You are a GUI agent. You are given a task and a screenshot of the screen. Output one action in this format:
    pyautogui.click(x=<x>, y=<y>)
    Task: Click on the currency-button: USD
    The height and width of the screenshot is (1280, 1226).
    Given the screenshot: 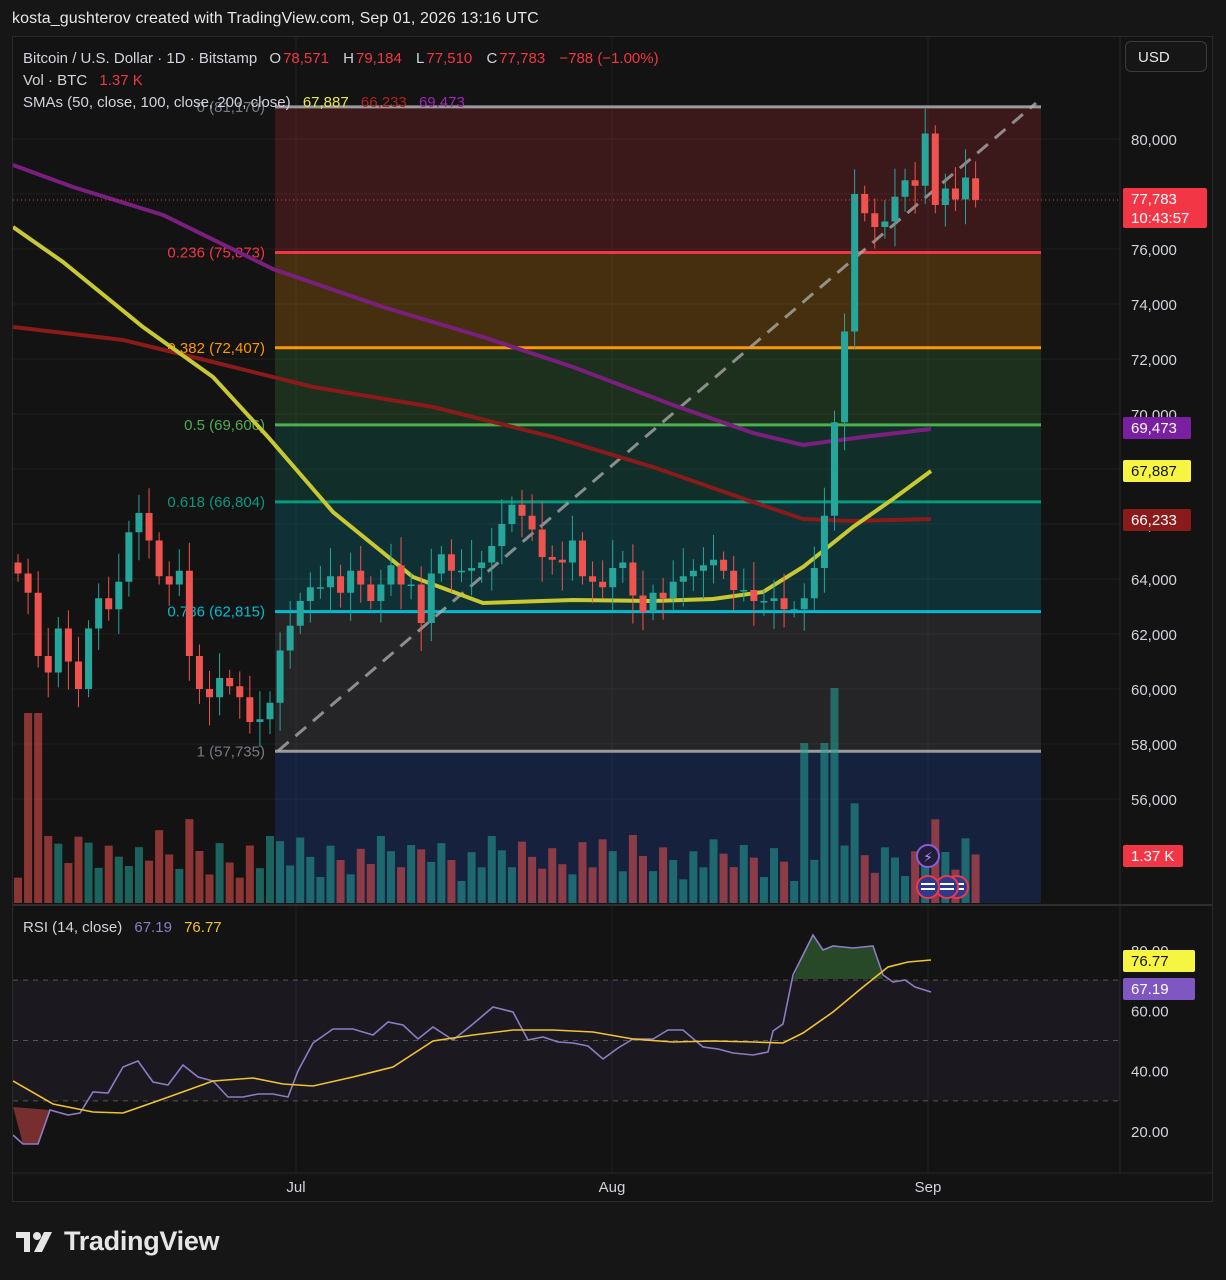 What is the action you would take?
    pyautogui.click(x=1166, y=56)
    